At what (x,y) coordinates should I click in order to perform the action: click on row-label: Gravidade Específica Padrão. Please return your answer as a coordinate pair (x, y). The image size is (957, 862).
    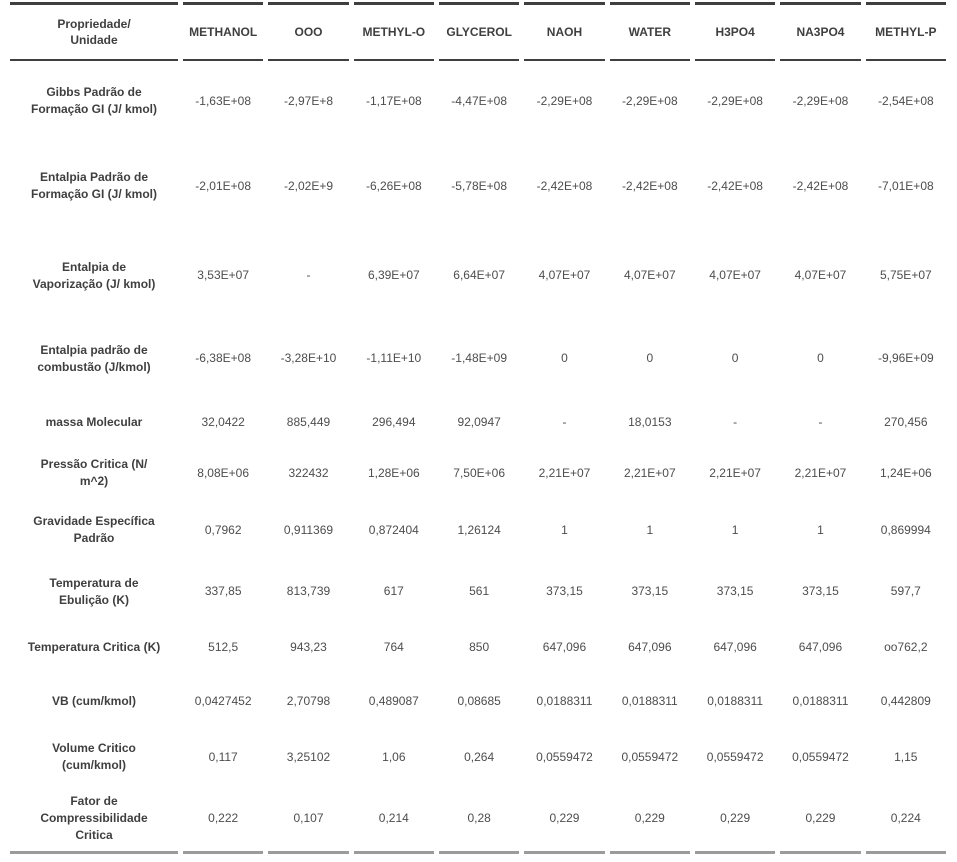
    Looking at the image, I should click on (94, 529).